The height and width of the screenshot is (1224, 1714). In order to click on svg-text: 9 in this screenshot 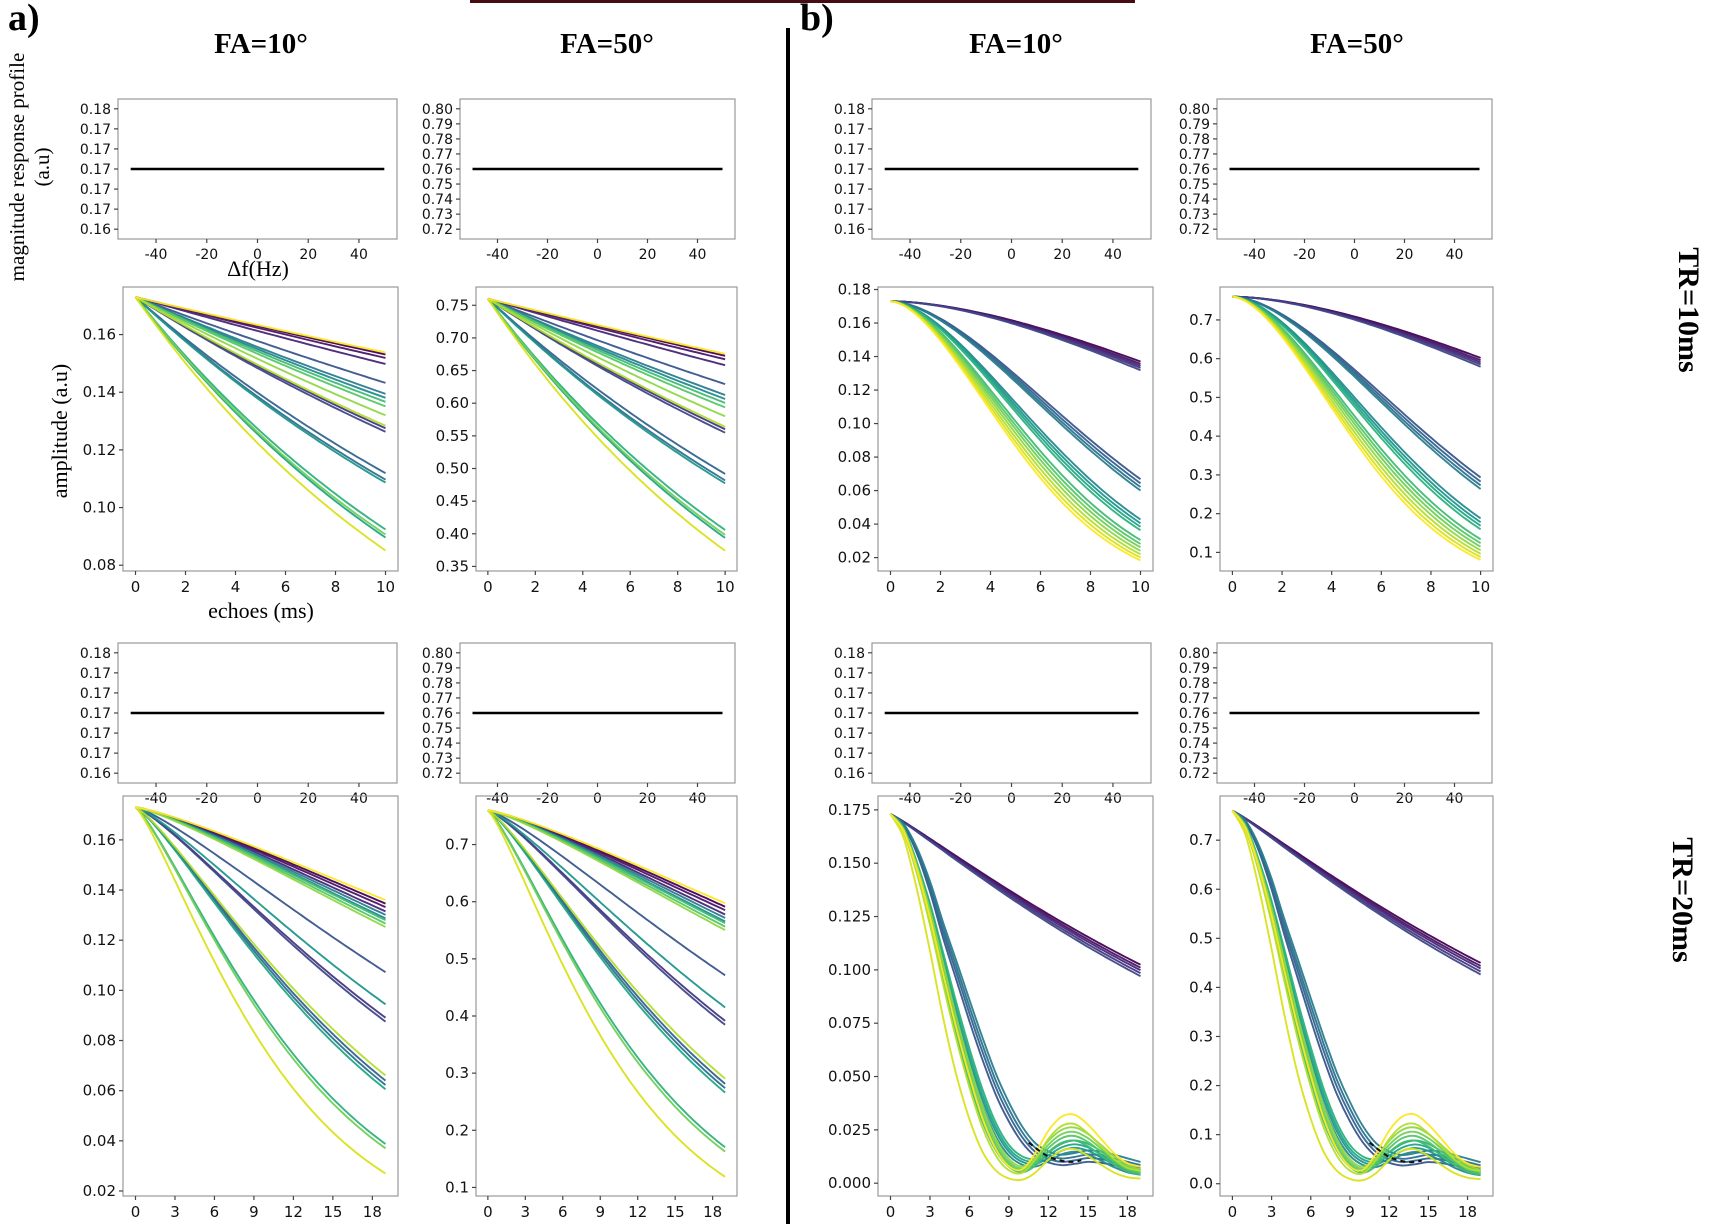, I will do `click(1009, 1212)`.